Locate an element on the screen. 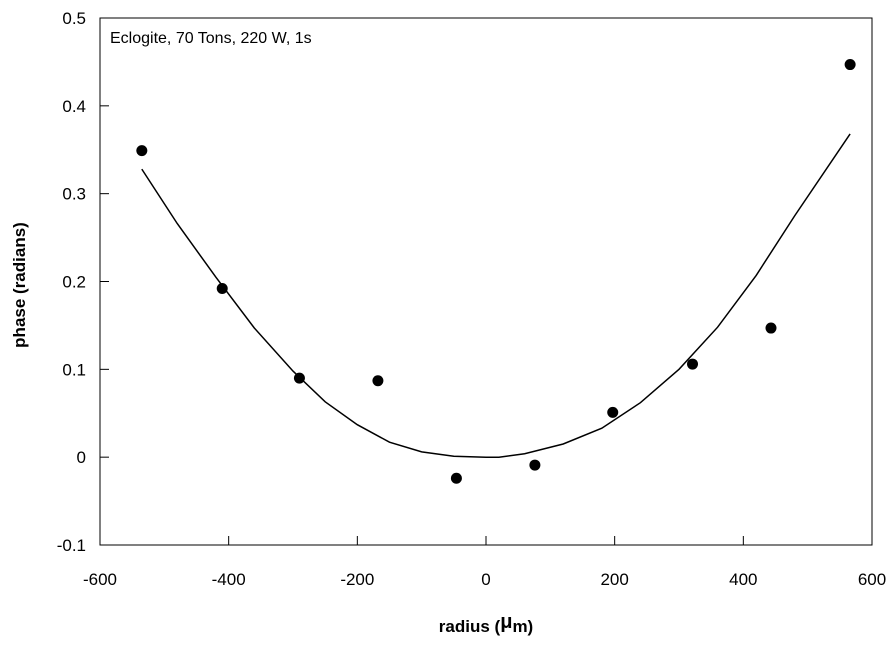 This screenshot has height=645, width=894. x-axis-title: radius (μm) is located at coordinates (486, 623).